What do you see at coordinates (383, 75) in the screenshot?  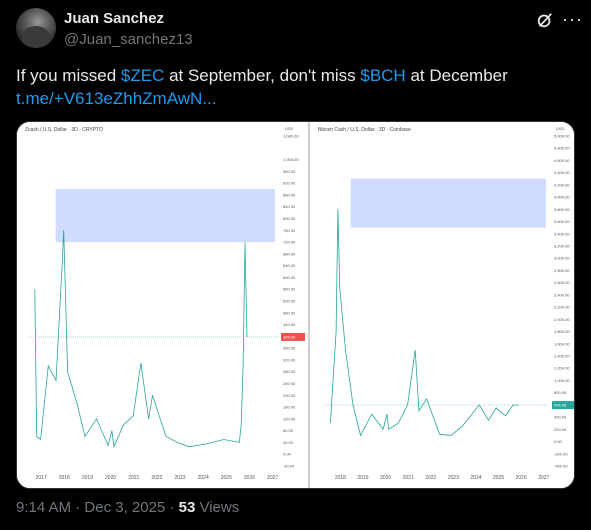 I see `cashtag-bch: $BCH` at bounding box center [383, 75].